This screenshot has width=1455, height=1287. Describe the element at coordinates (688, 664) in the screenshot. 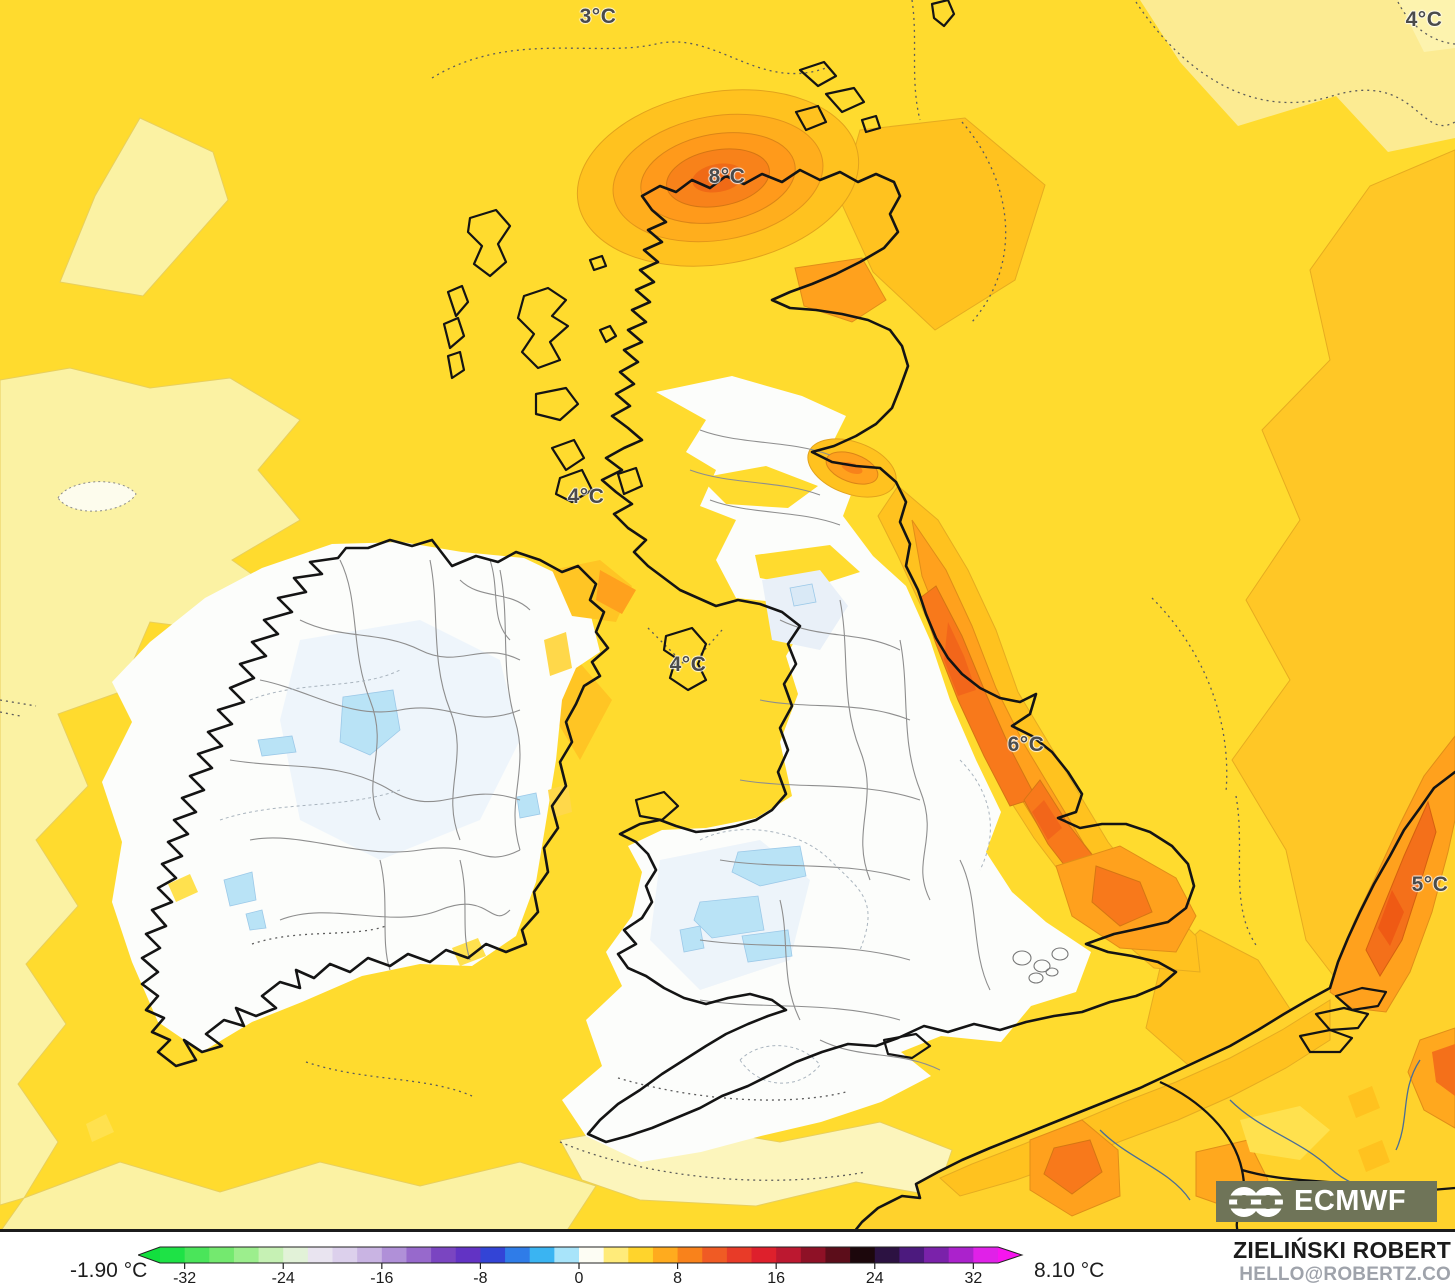

I see `temp-label-isle-of-man: 4°C` at that location.